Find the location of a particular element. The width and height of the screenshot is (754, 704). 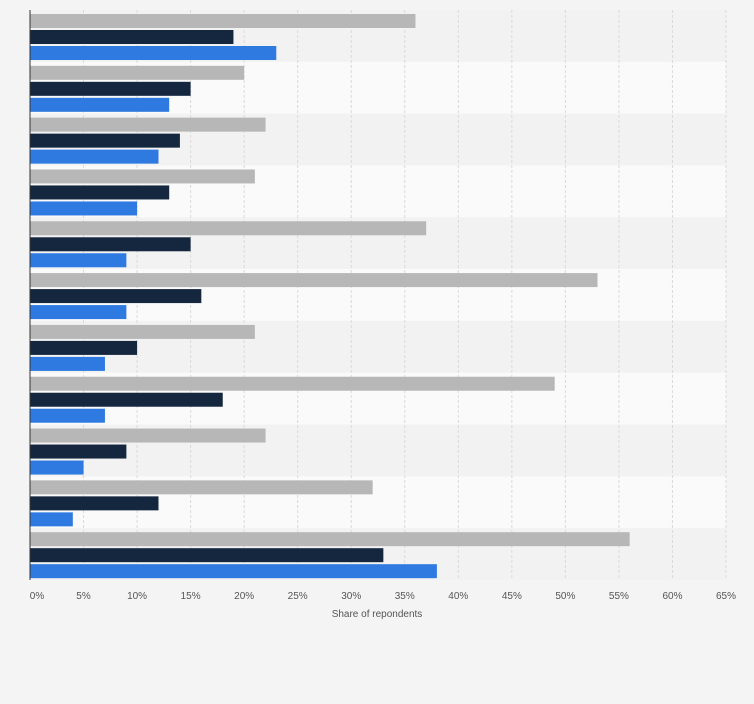

x-tick-label: 35% is located at coordinates (405, 596).